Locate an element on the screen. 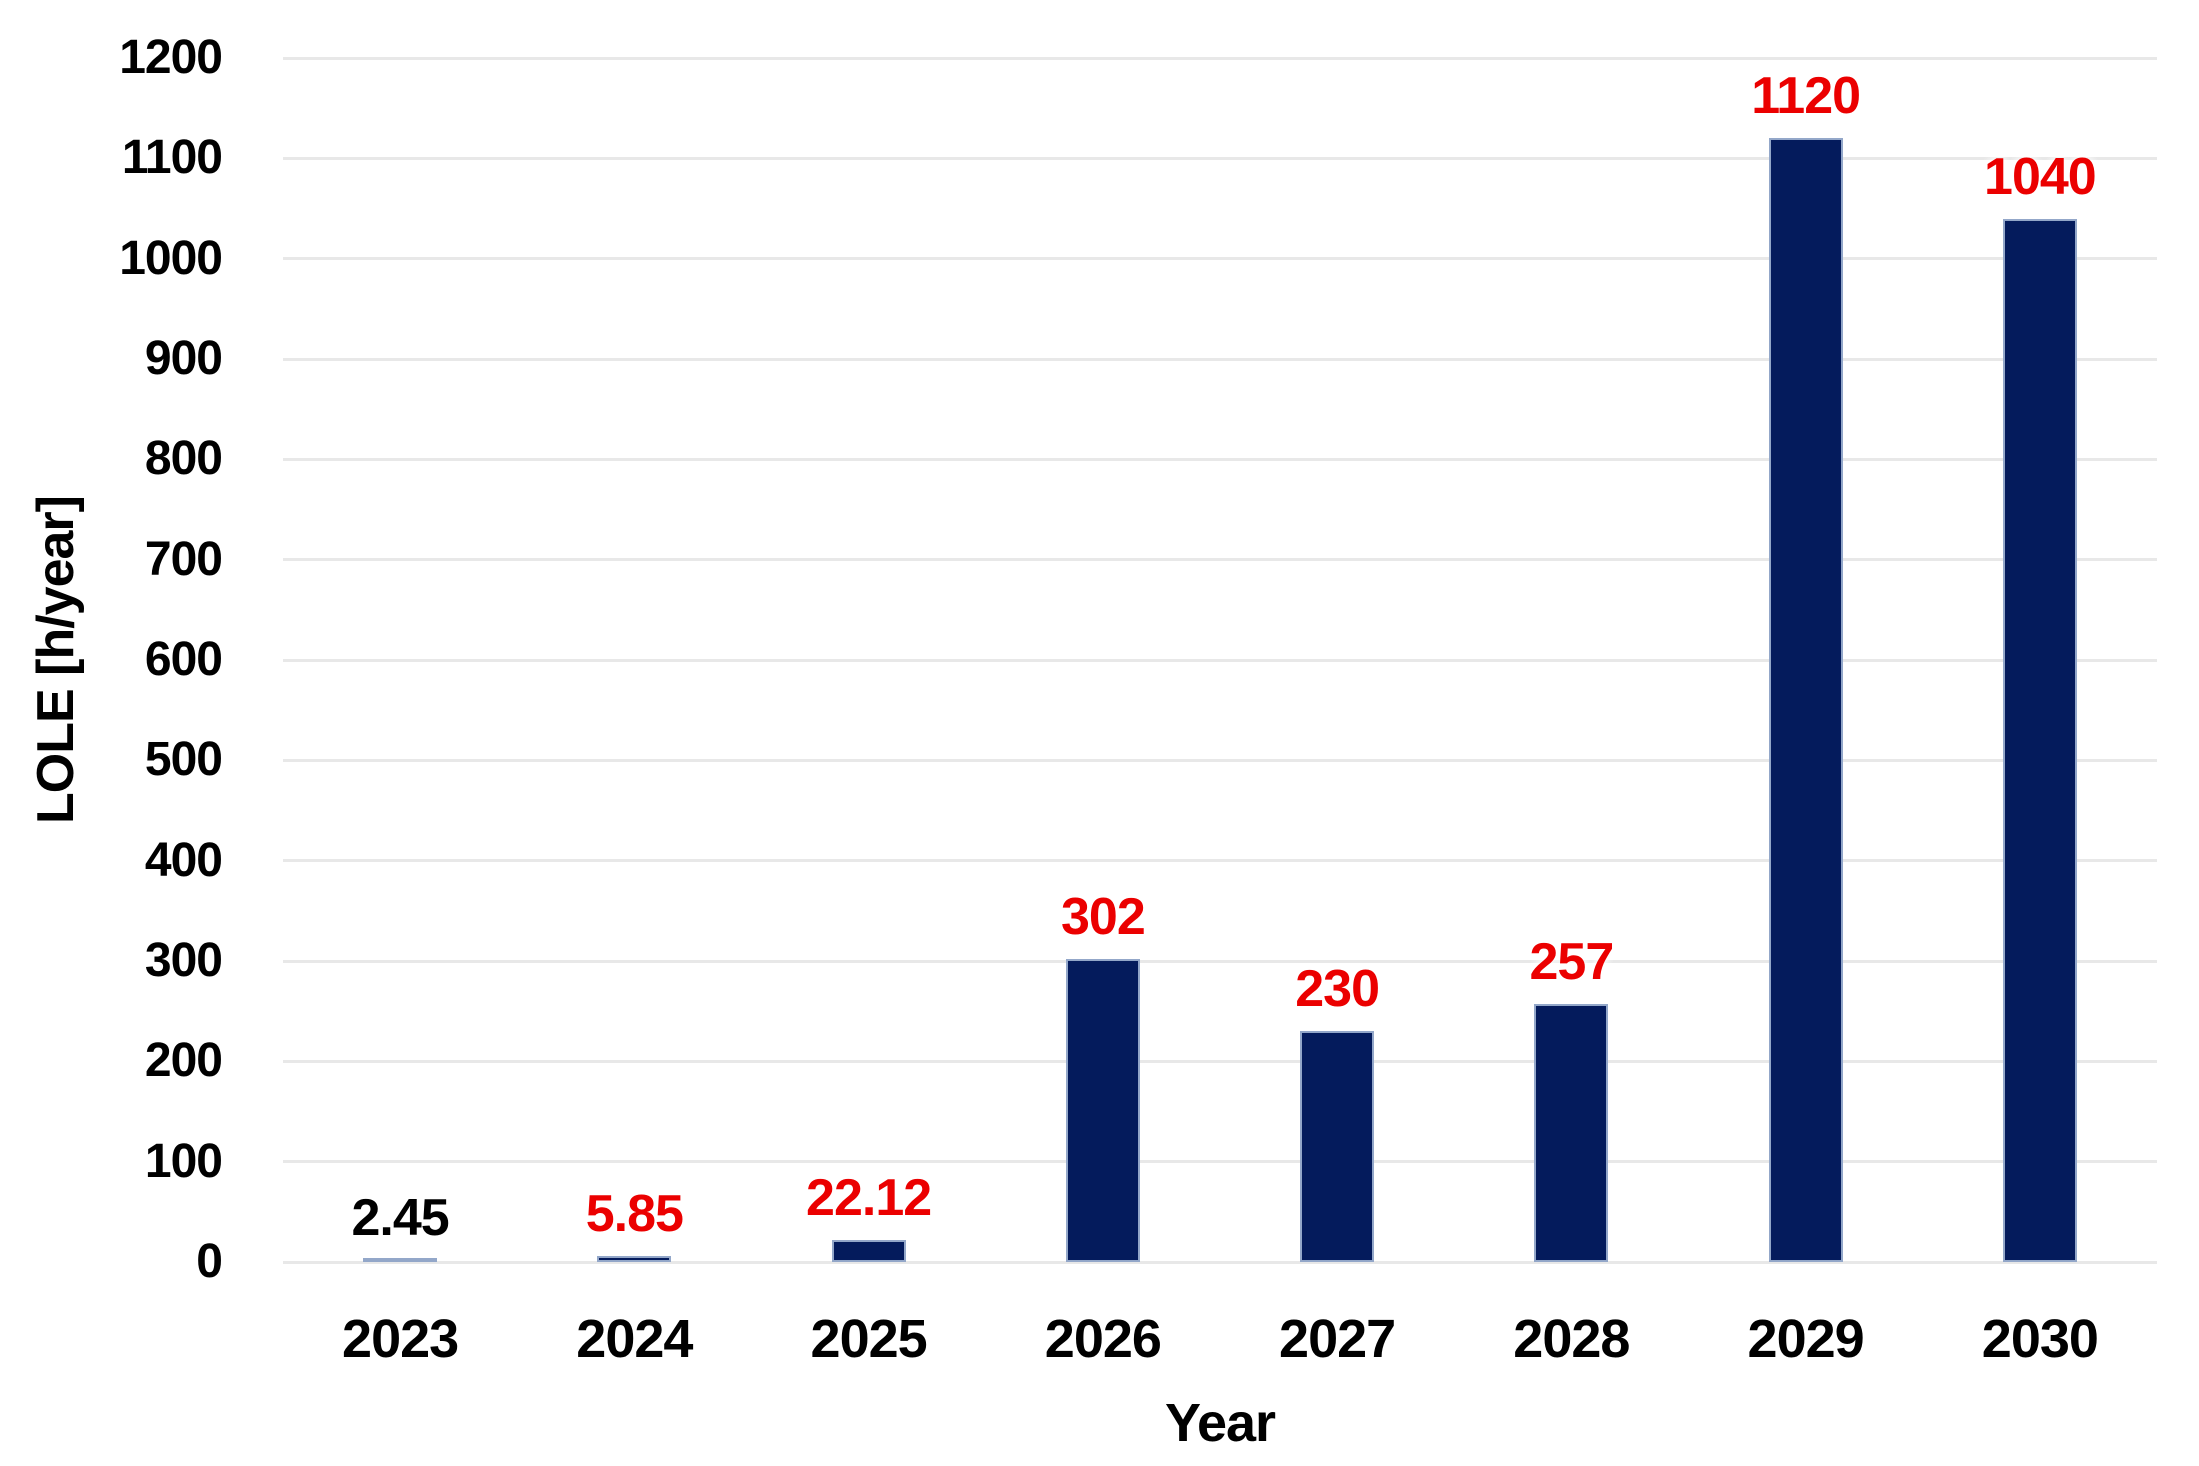 The height and width of the screenshot is (1466, 2199). x-axis-ticks: 2023 2024 2025 2026 2027 2028 2029 2030 is located at coordinates (1220, 1342).